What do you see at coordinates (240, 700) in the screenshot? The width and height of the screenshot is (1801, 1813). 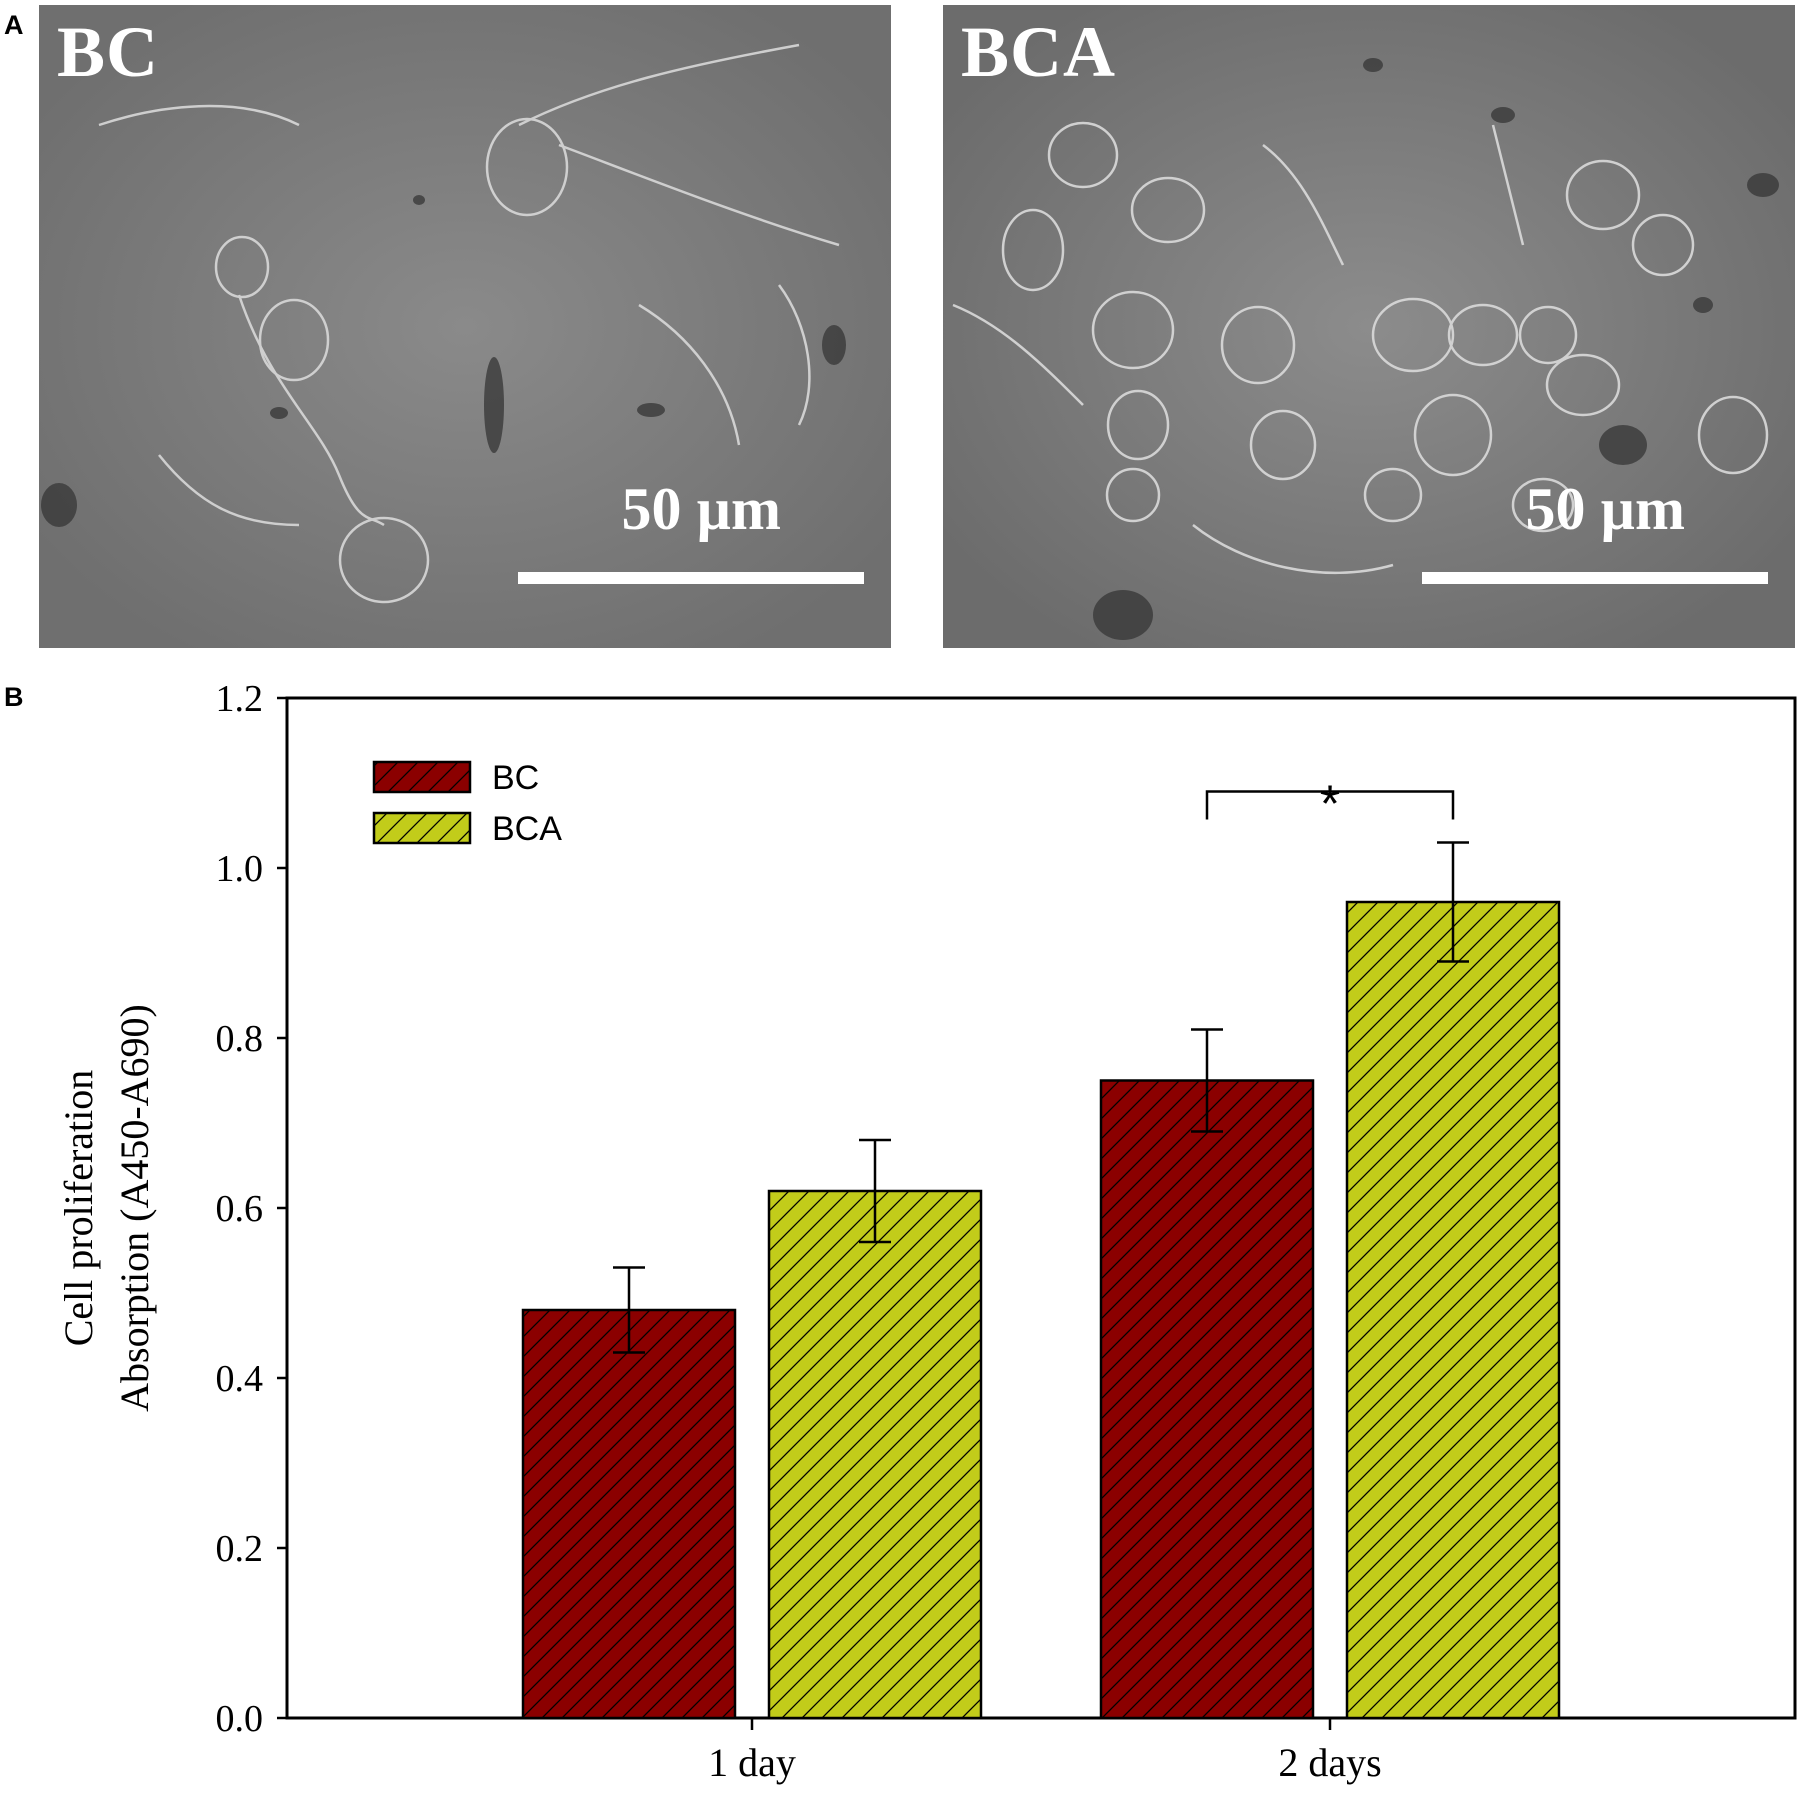 I see `y-tick-label: 1.2` at bounding box center [240, 700].